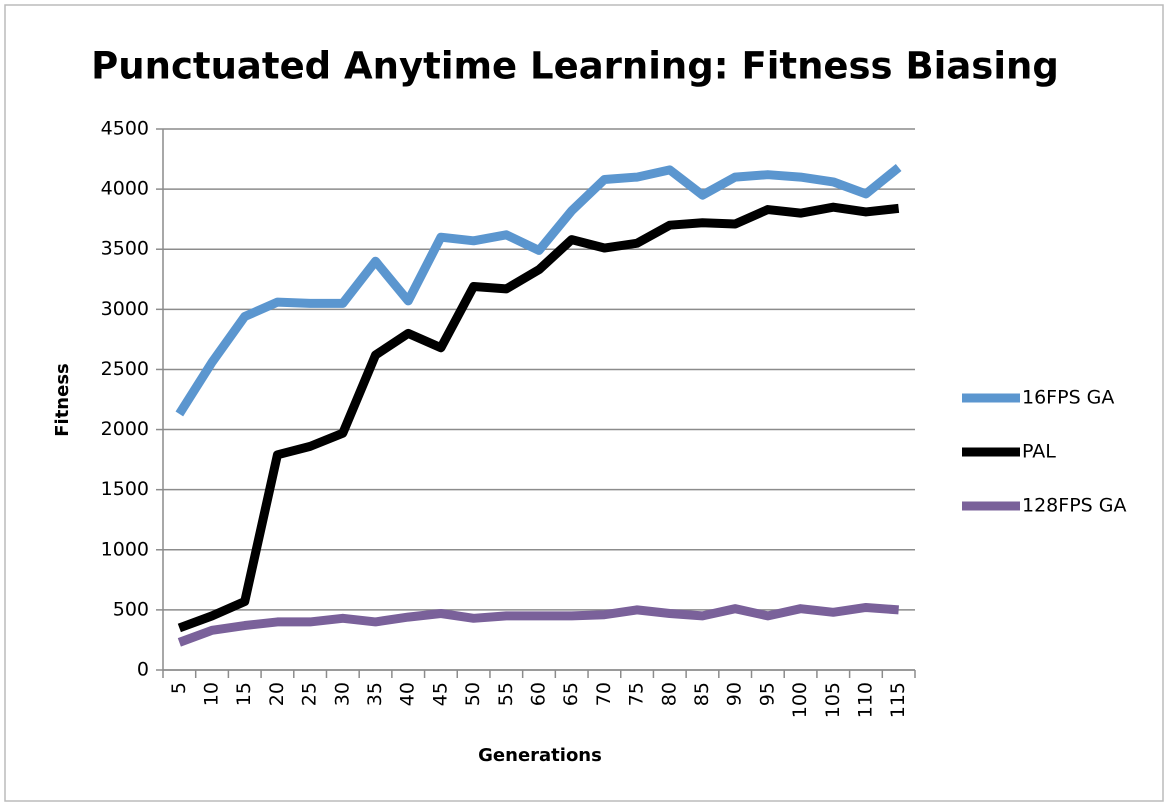 Image resolution: width=1165 pixels, height=803 pixels. I want to click on y-tick-label: 4000, so click(125, 189).